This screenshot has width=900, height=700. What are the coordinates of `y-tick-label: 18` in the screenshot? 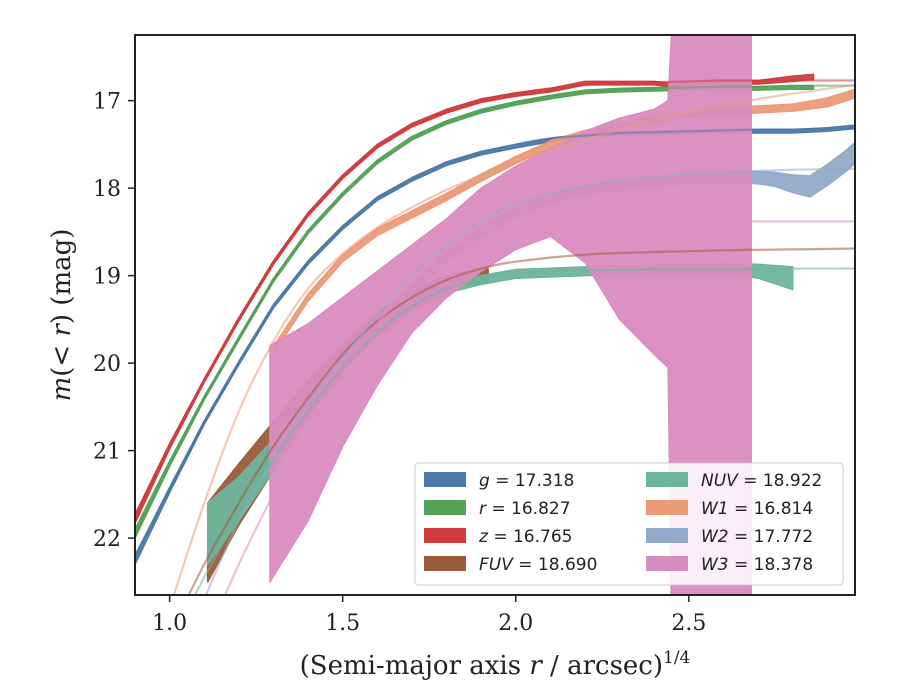 It's located at (107, 189).